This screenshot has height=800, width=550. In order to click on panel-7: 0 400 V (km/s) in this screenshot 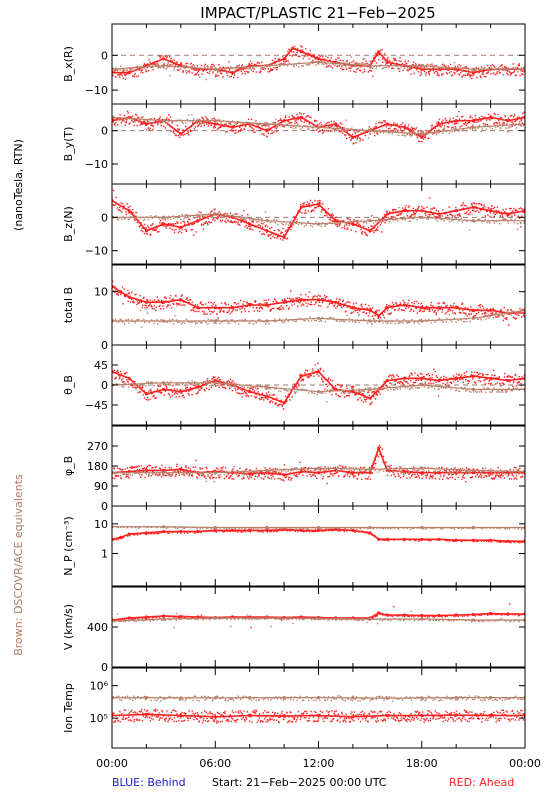, I will do `click(294, 630)`.